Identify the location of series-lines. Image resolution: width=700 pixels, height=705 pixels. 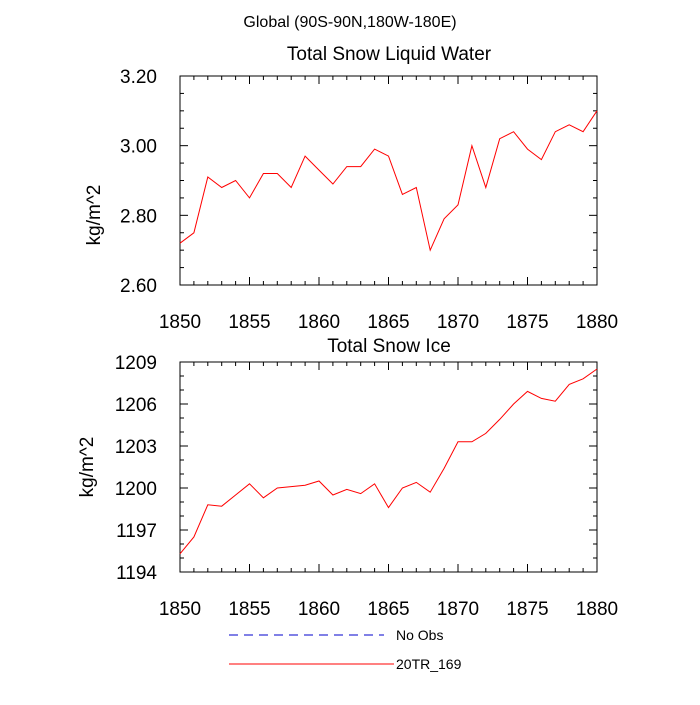
(388, 181).